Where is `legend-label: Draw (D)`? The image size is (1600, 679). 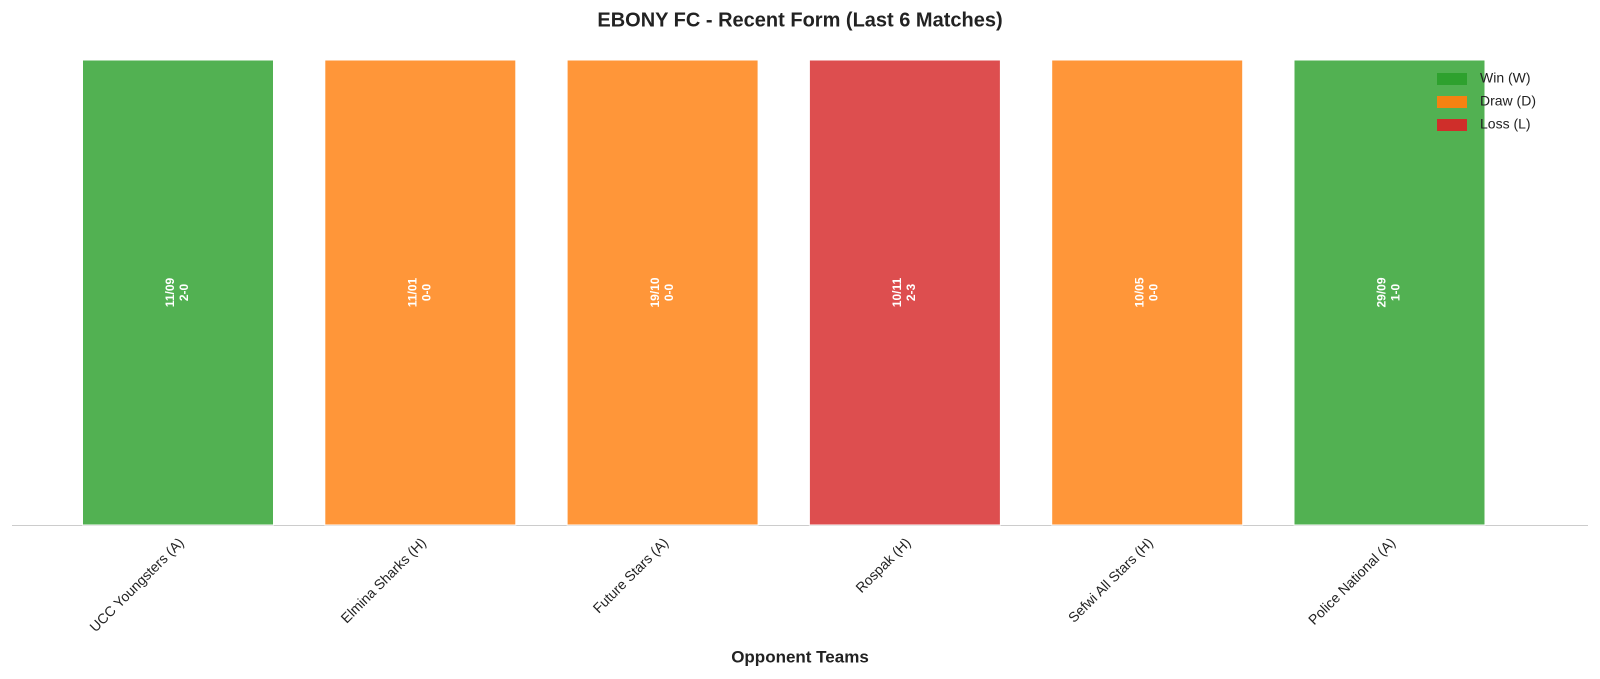 legend-label: Draw (D) is located at coordinates (1508, 101).